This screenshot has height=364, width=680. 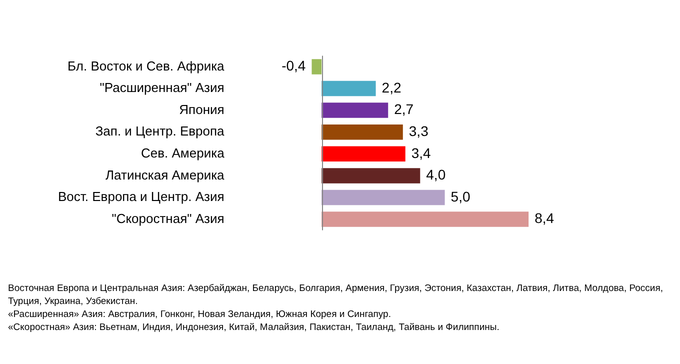 What do you see at coordinates (544, 218) in the screenshot?
I see `data-label: 8,4` at bounding box center [544, 218].